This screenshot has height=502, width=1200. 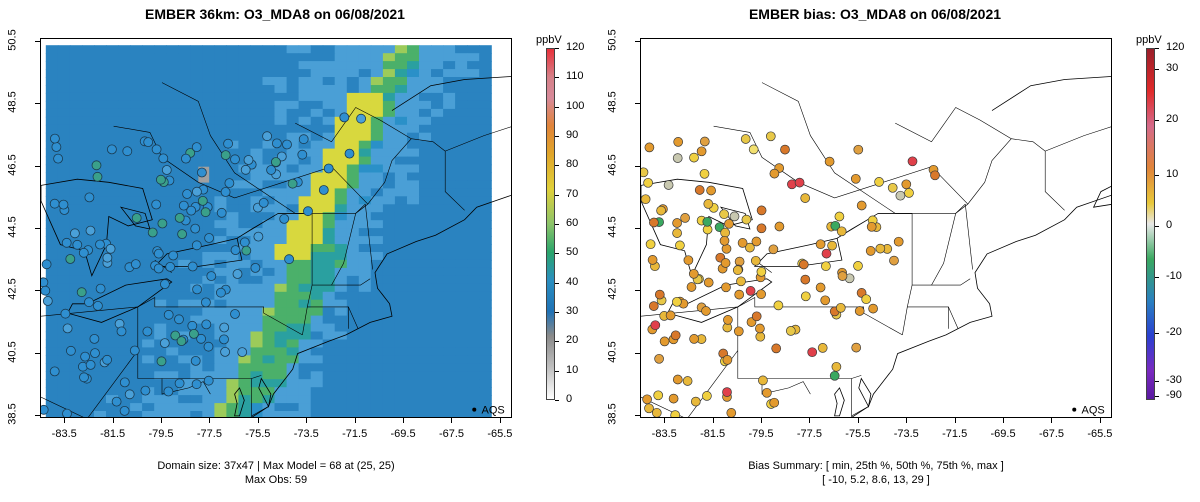 I want to click on bias-colorbar-tick-label: -10, so click(x=1174, y=275).